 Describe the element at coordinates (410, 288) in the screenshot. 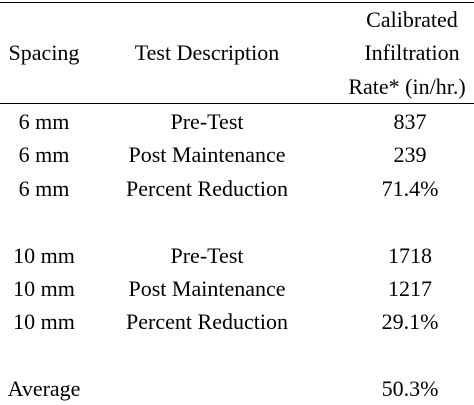

I see `rate-cell: 1217` at that location.